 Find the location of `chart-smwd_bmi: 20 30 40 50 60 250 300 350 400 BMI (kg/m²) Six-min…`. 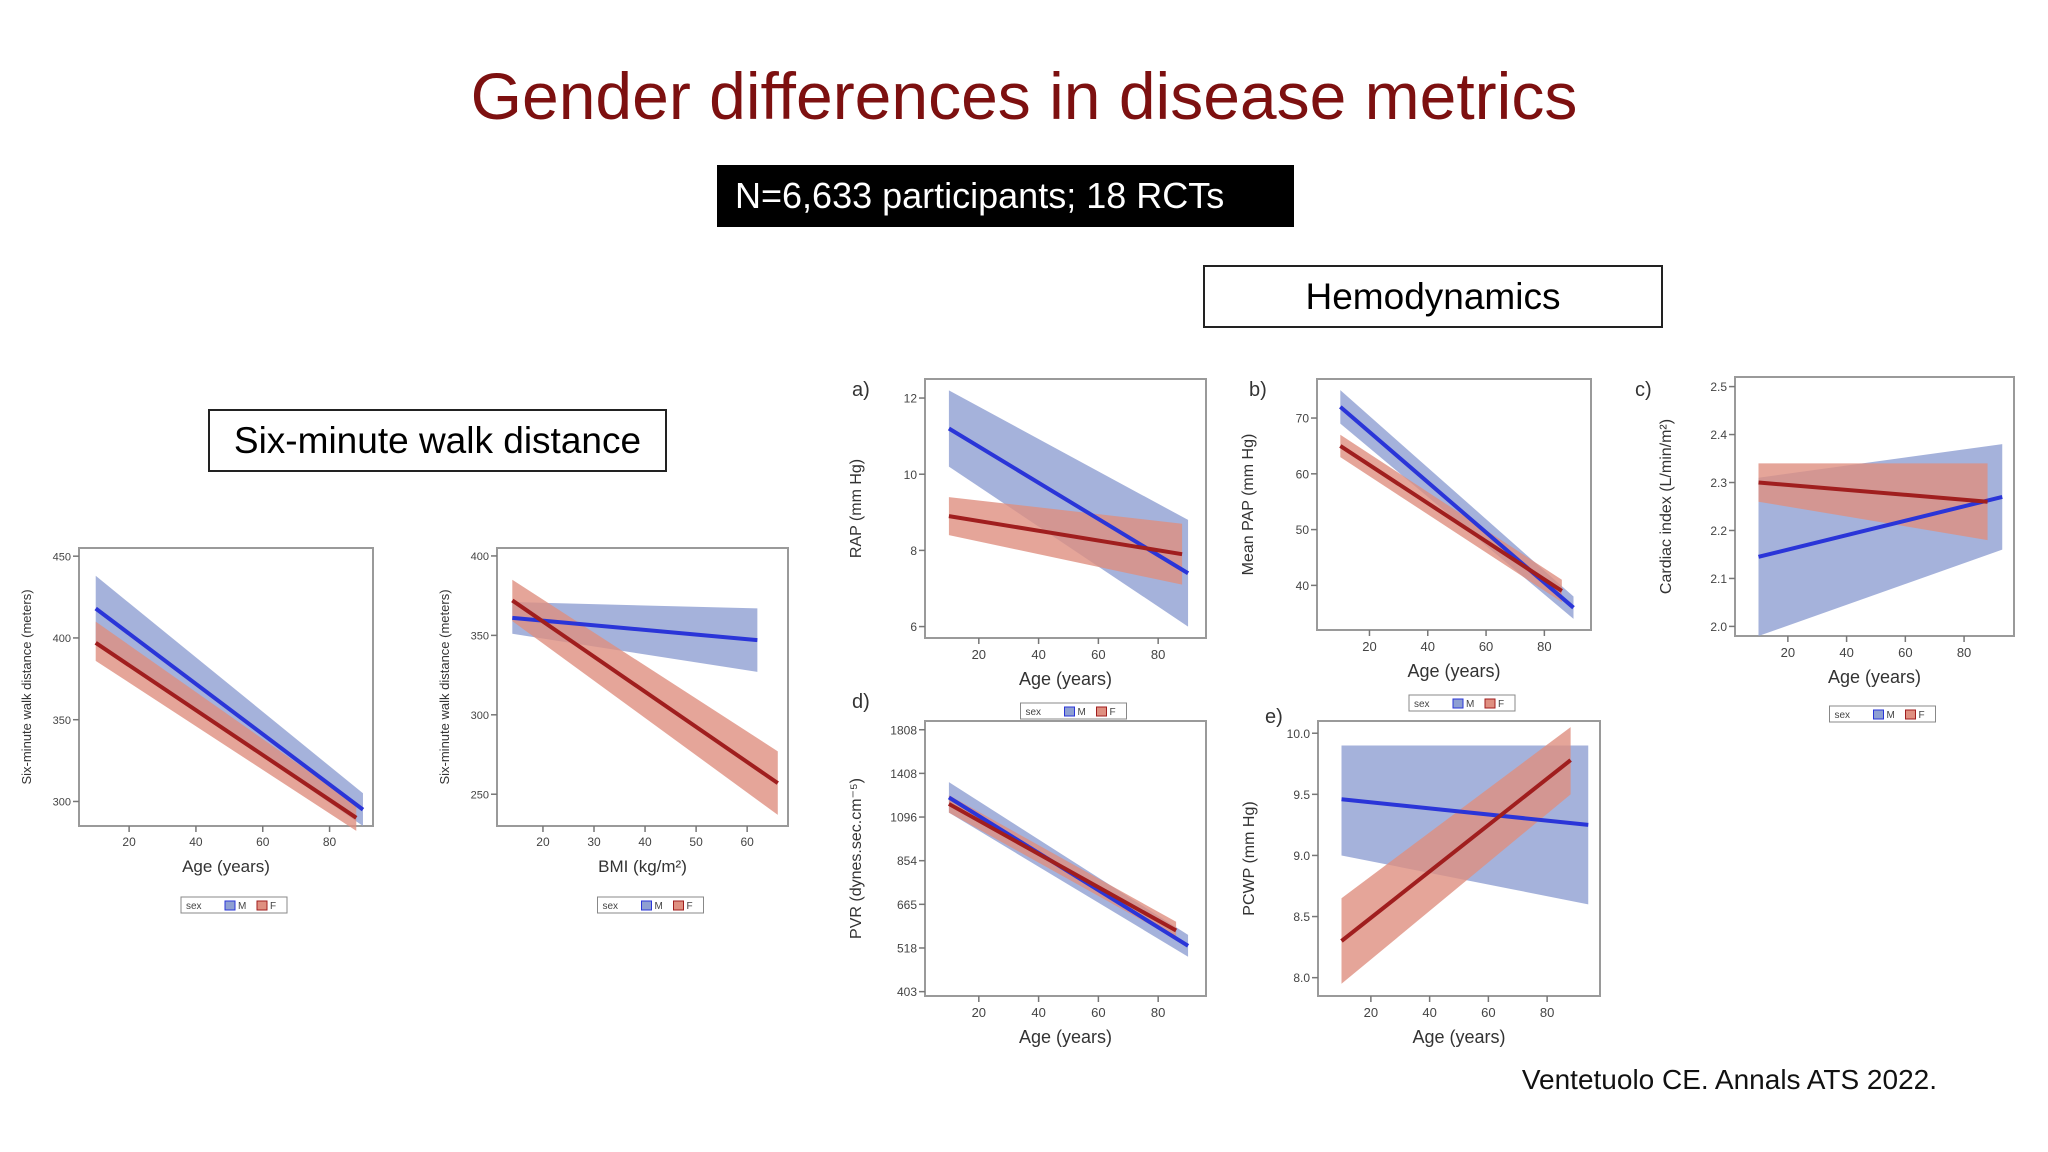

chart-smwd_bmi: 20 30 40 50 60 250 300 350 400 BMI (kg/m²) Six-min… is located at coordinates (613, 730).